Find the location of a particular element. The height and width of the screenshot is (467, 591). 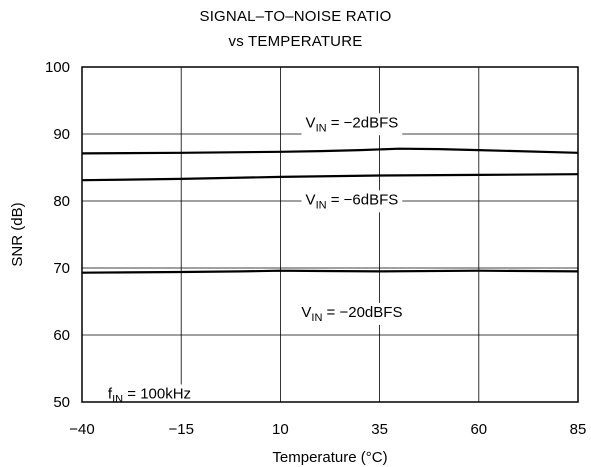

series-label-2: VIN = −20dBFS is located at coordinates (352, 313).